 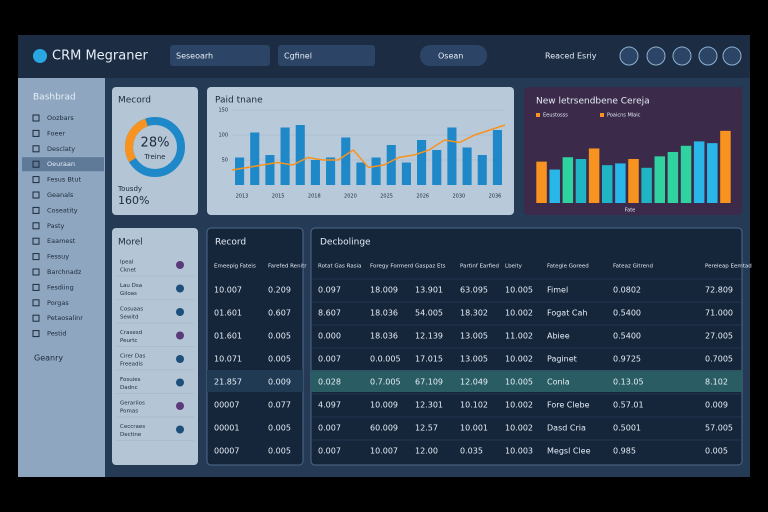 I want to click on table-cell: 72.809, so click(x=719, y=290).